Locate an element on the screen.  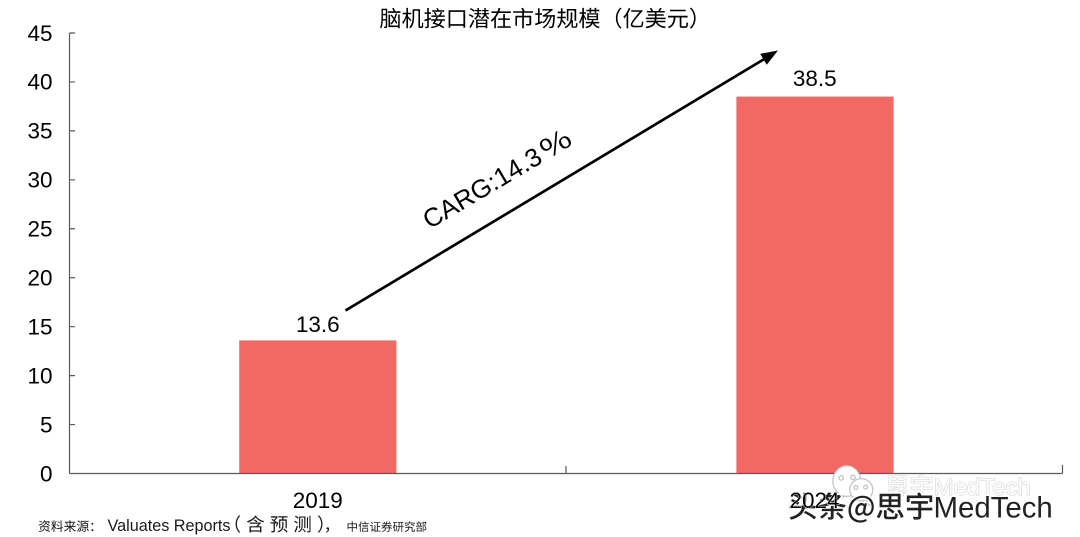
svg-text: 2024 is located at coordinates (814, 500).